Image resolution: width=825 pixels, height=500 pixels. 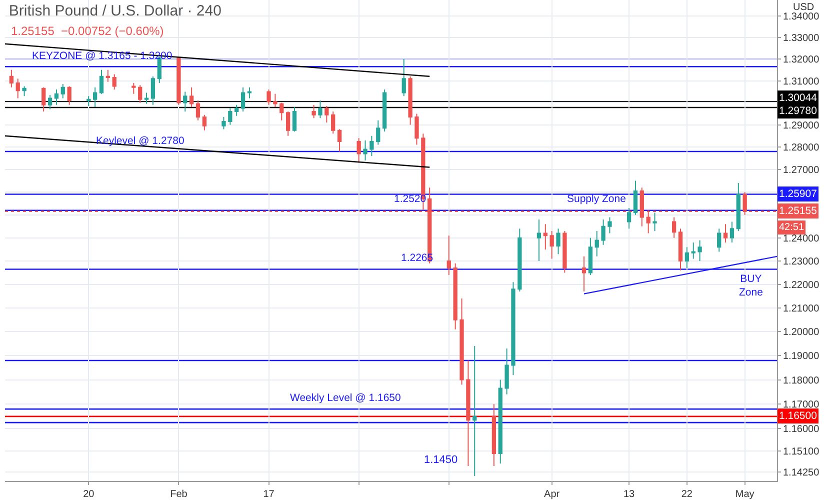 What do you see at coordinates (629, 494) in the screenshot?
I see `x-tick-label: 13` at bounding box center [629, 494].